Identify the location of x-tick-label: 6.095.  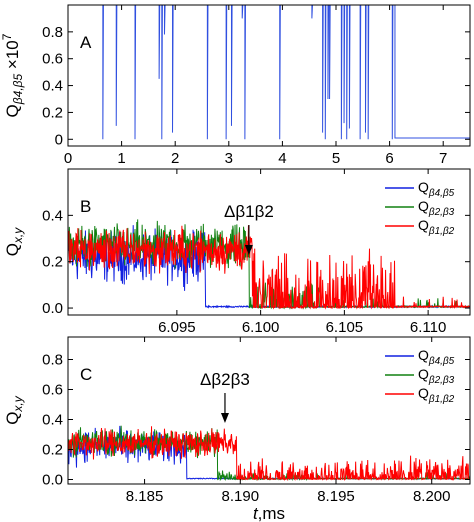
(177, 327).